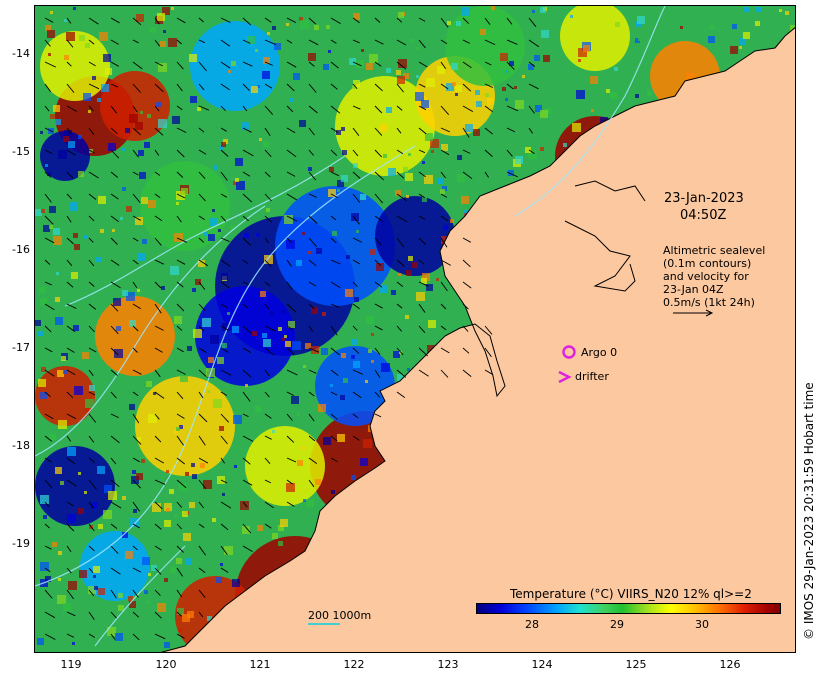  I want to click on depth-scale-label: 200 1000m, so click(340, 615).